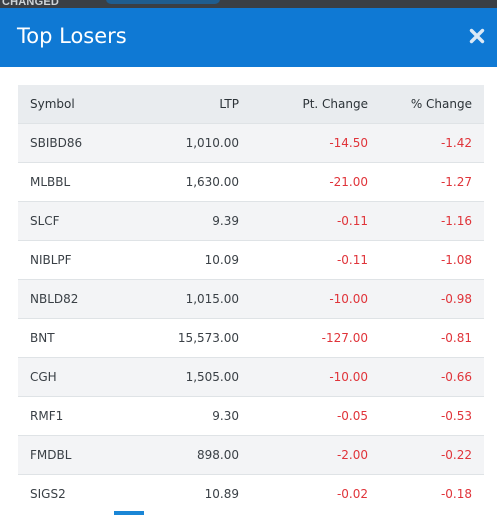  I want to click on ltp-cell: 15,573.00, so click(208, 337).